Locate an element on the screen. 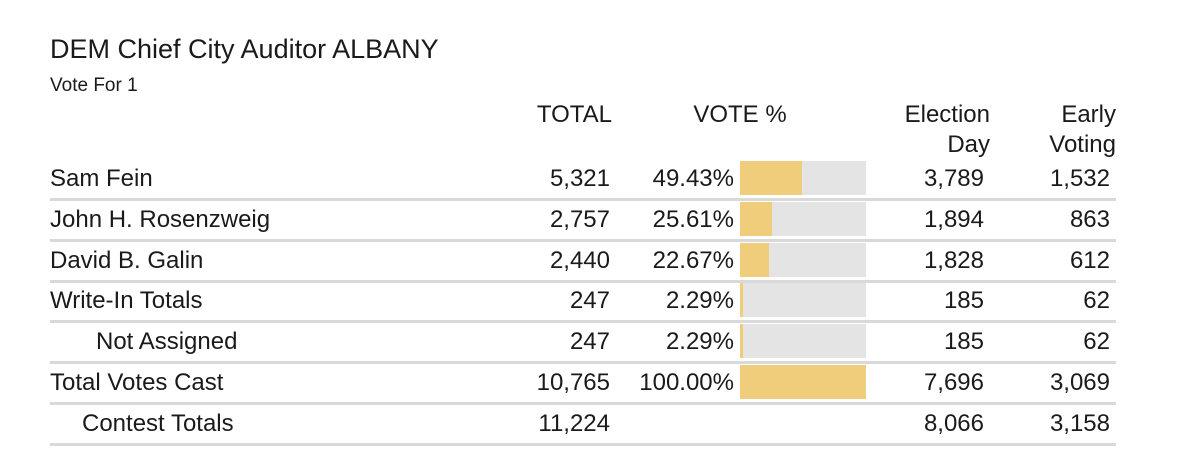  table-row: Not Assigned 247 2.29% 185 62 is located at coordinates (583, 343).